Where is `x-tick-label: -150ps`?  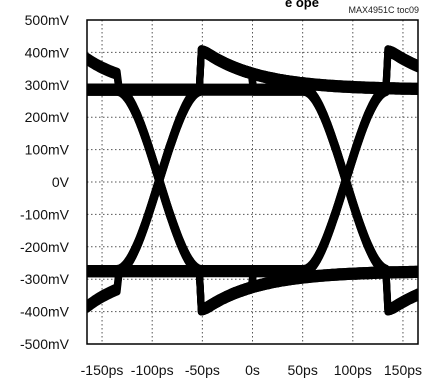 x-tick-label: -150ps is located at coordinates (102, 370).